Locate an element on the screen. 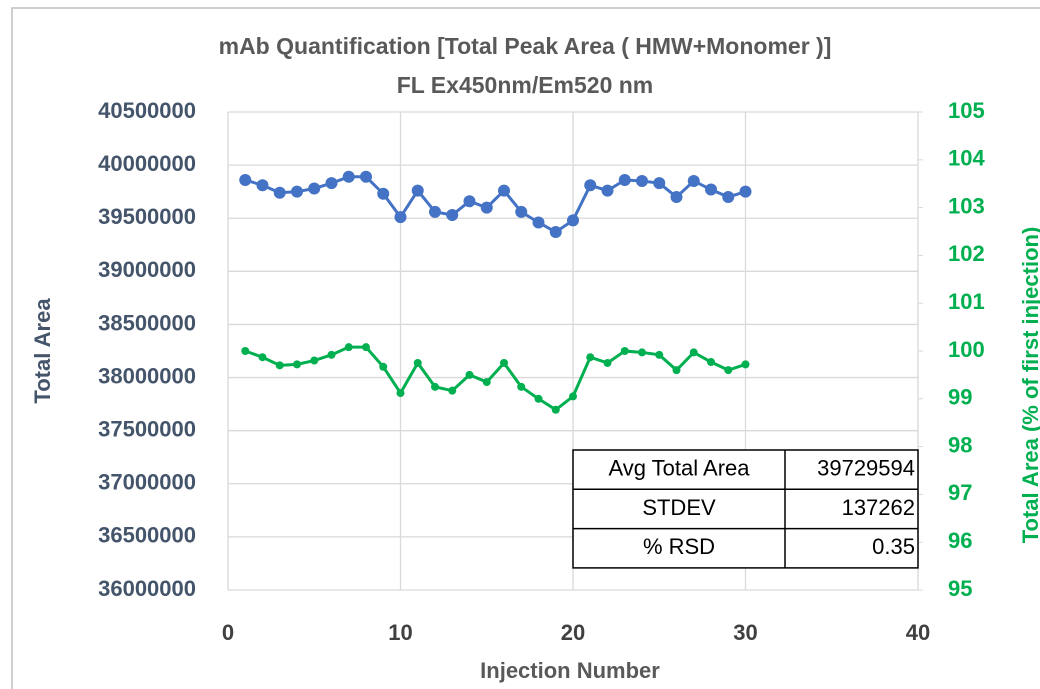  table-frame is located at coordinates (745, 509).